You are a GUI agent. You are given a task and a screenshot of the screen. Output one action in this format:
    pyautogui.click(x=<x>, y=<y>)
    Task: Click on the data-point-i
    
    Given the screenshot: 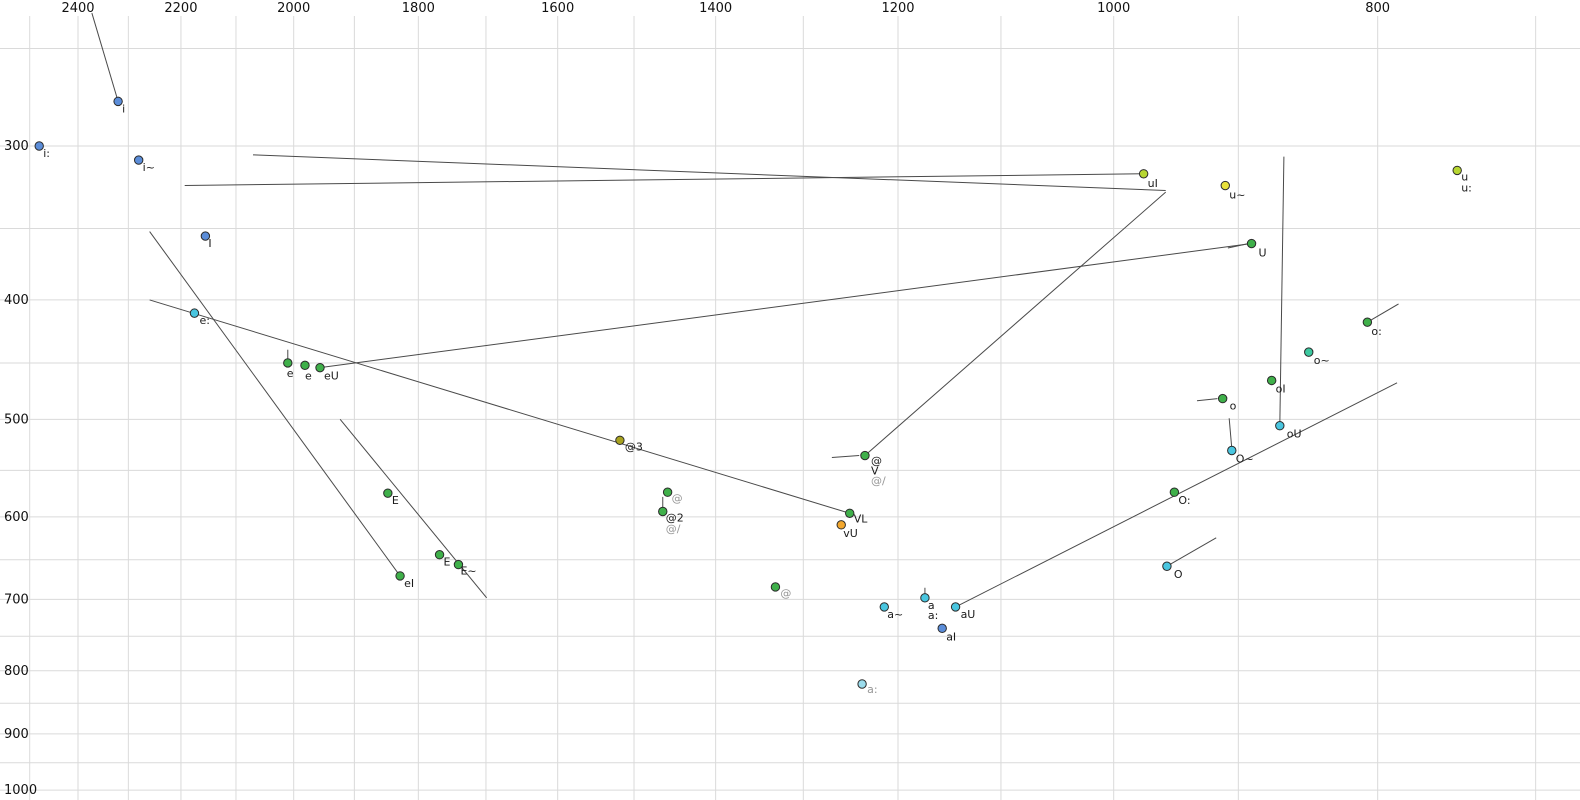 What is the action you would take?
    pyautogui.click(x=118, y=101)
    